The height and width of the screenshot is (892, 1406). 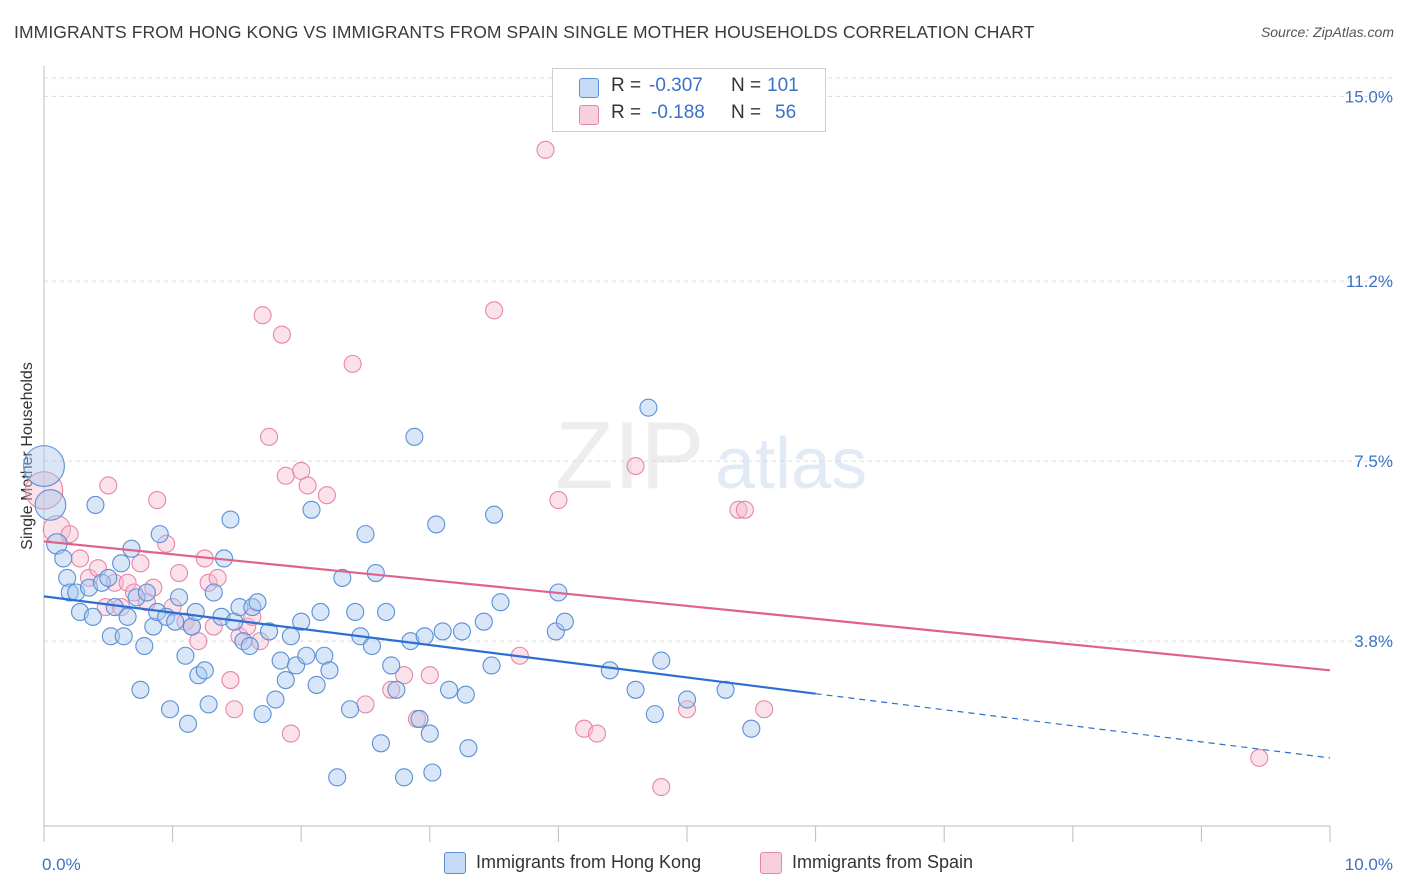 I want to click on watermark-atlas: atlas, so click(x=791, y=464).